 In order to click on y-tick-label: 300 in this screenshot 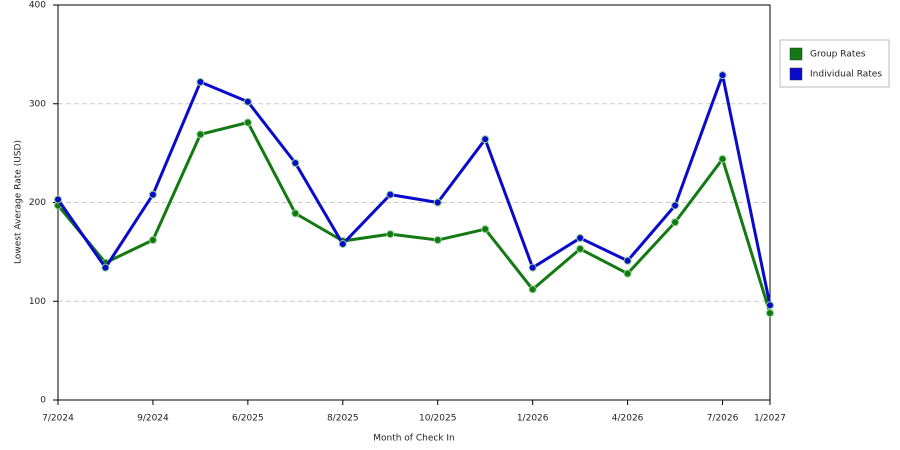, I will do `click(37, 104)`.